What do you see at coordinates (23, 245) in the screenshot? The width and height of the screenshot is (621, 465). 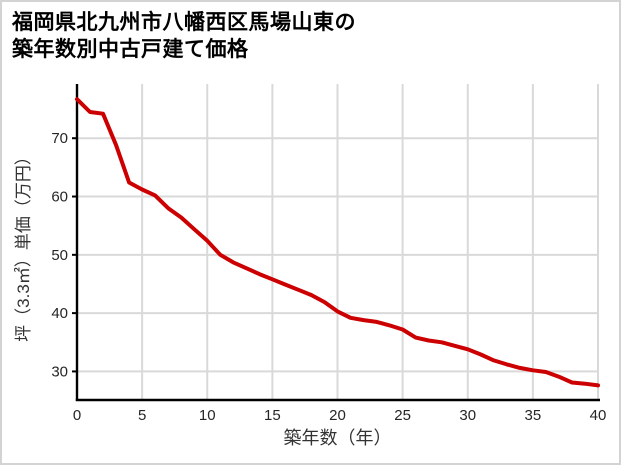 I see `y-axis-label: 坪（3.3㎡）単価（万円）` at bounding box center [23, 245].